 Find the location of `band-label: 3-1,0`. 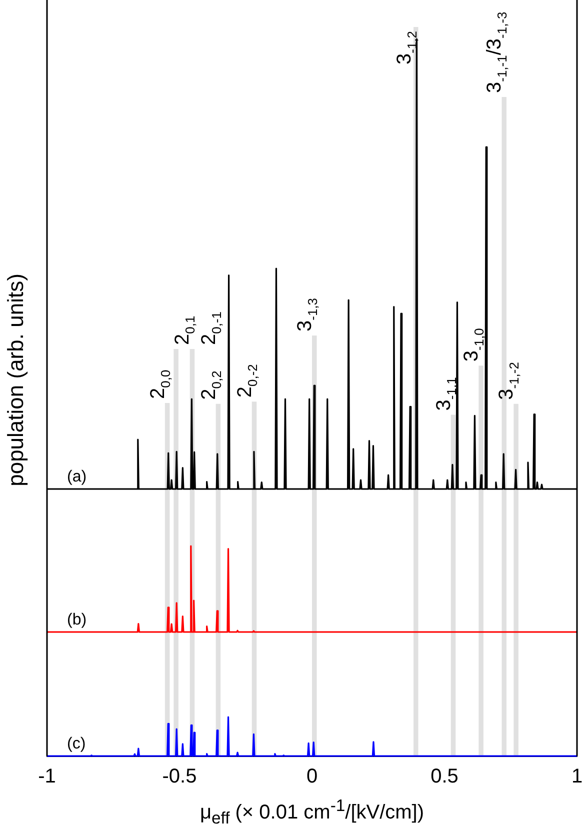

band-label: 3-1,0 is located at coordinates (473, 345).